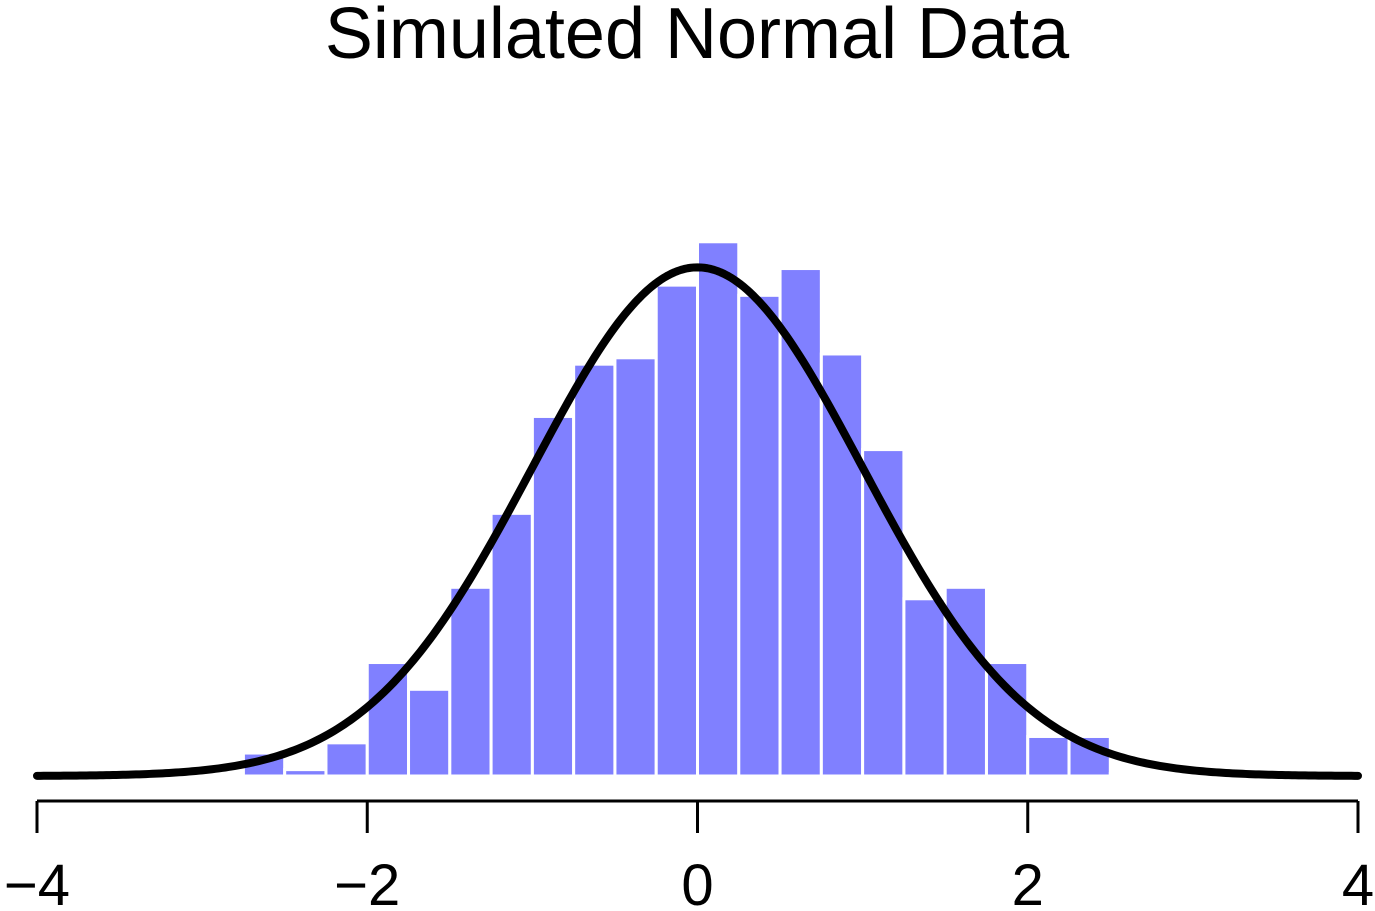  I want to click on x-tick-label: 2, so click(1028, 882).